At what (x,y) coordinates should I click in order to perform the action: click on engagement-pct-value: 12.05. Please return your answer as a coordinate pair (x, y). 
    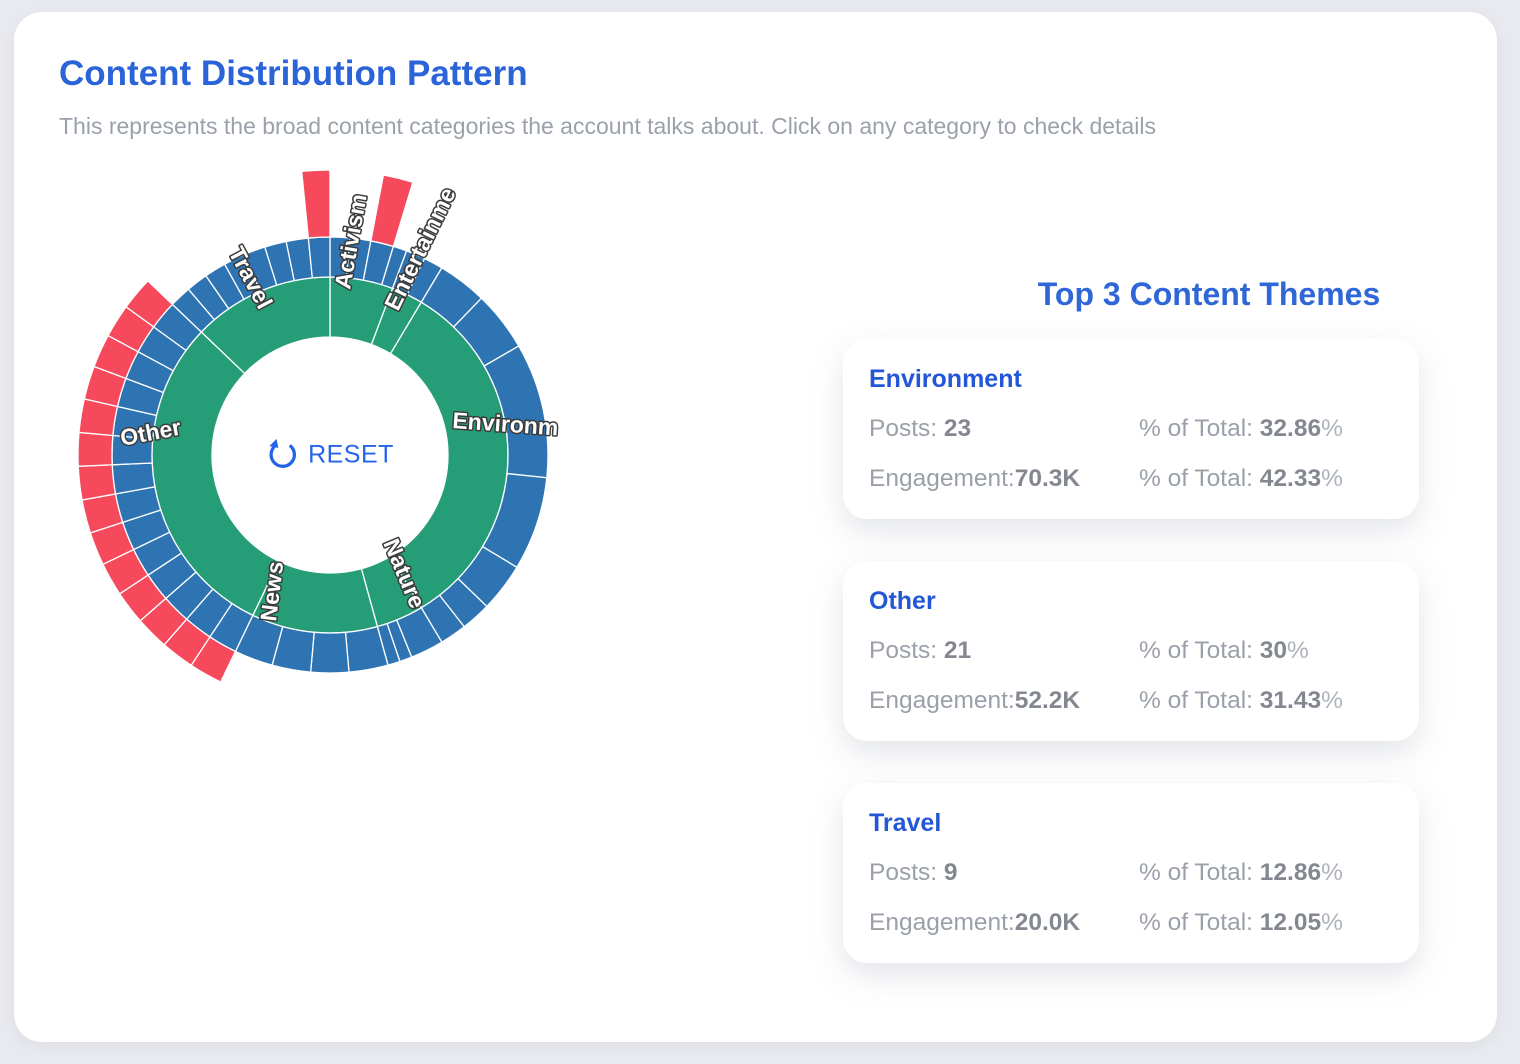
    Looking at the image, I should click on (1290, 922).